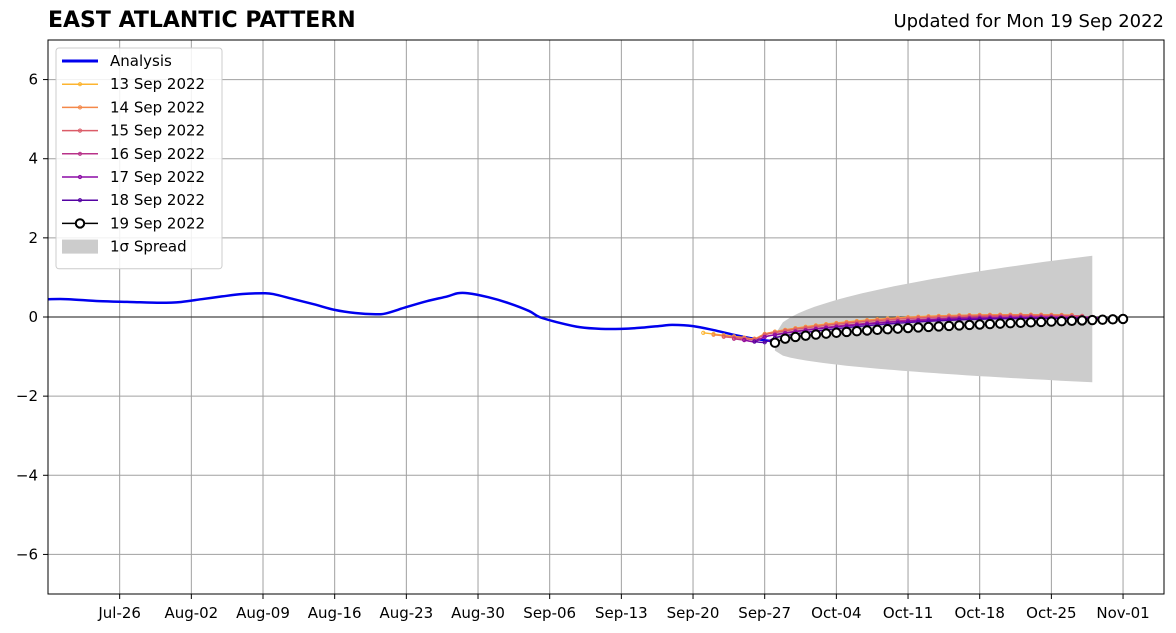 Image resolution: width=1176 pixels, height=633 pixels. What do you see at coordinates (119, 613) in the screenshot?
I see `x-tick-label: Jul-26` at bounding box center [119, 613].